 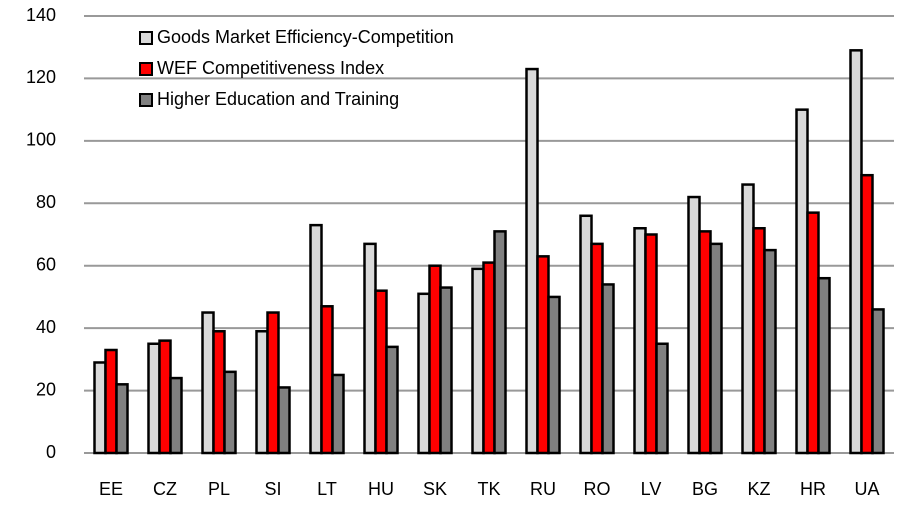 What do you see at coordinates (543, 489) in the screenshot?
I see `x-tick-label: RU` at bounding box center [543, 489].